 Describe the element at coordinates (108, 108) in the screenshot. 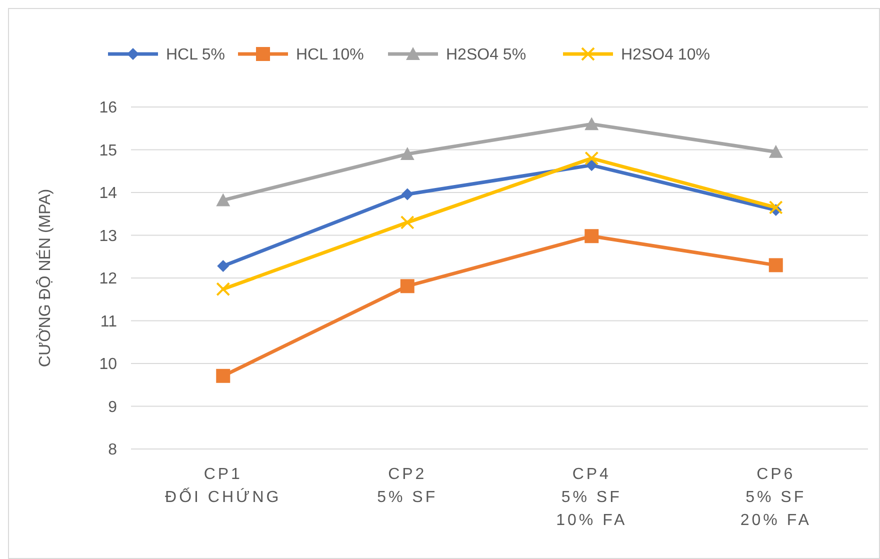

I see `y-tick-label: 16` at that location.